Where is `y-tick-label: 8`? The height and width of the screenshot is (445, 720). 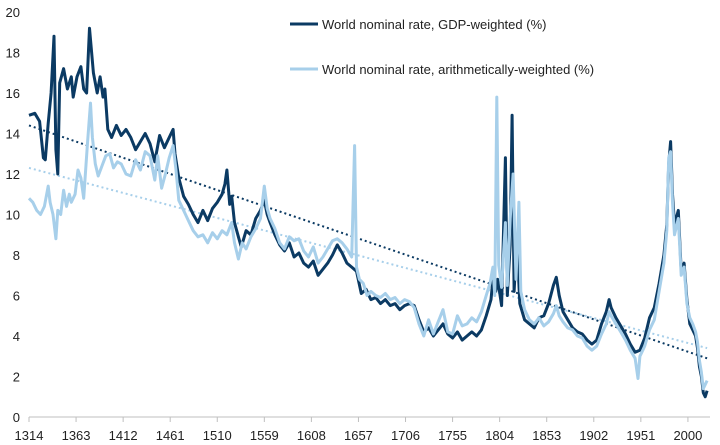 y-tick-label: 8 is located at coordinates (16, 255).